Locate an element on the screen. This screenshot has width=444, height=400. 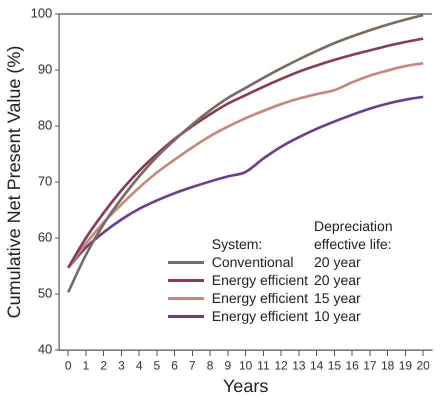
y-tick-label: 90 is located at coordinates (45, 69).